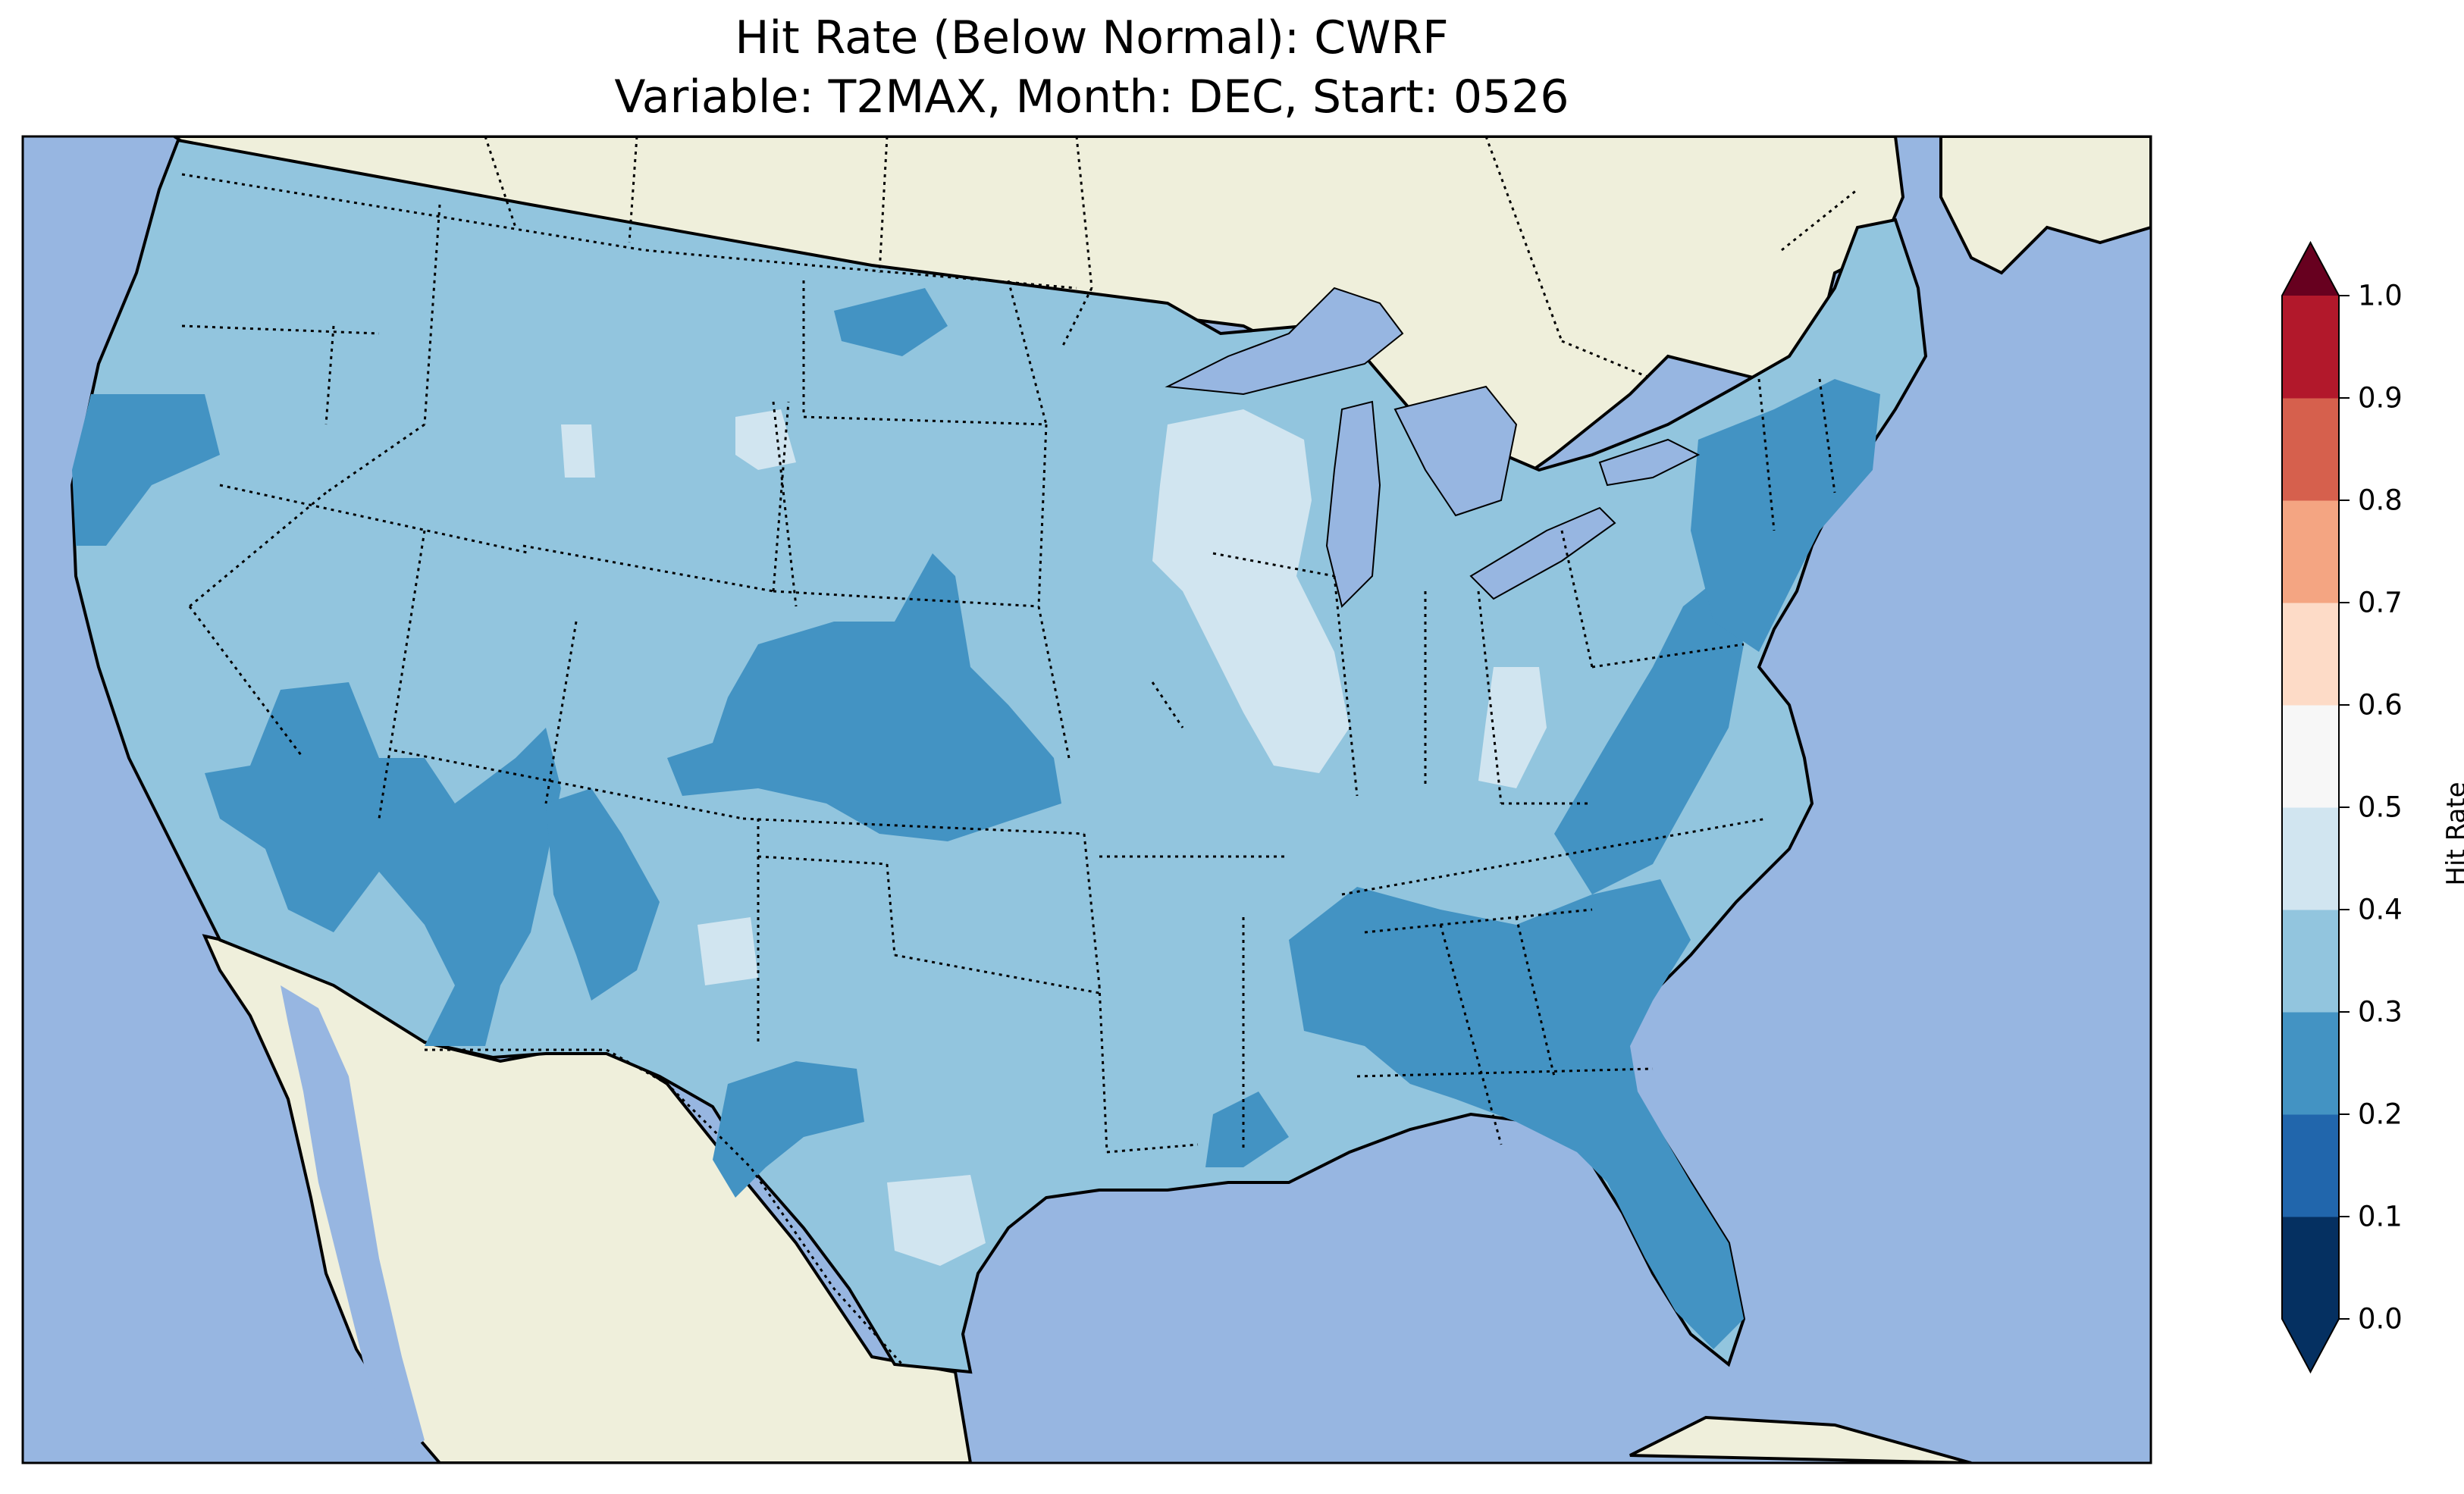 The image size is (2464, 1494). Describe the element at coordinates (2381, 909) in the screenshot. I see `colorbar-tick-label: 0.4` at that location.